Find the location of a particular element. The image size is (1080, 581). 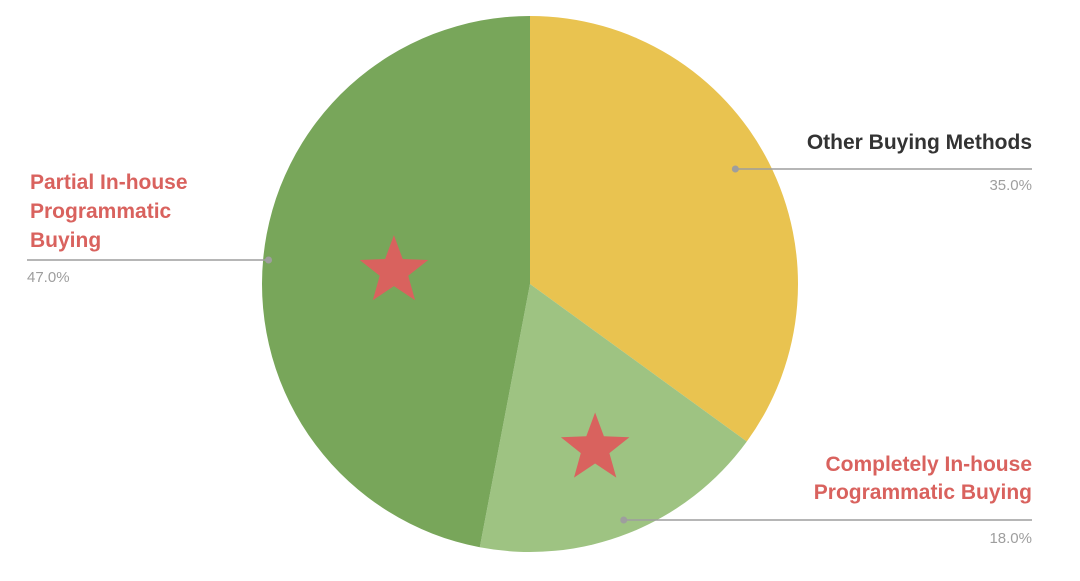

slice-label-completely-line-2: Programmatic Buying is located at coordinates (923, 492).